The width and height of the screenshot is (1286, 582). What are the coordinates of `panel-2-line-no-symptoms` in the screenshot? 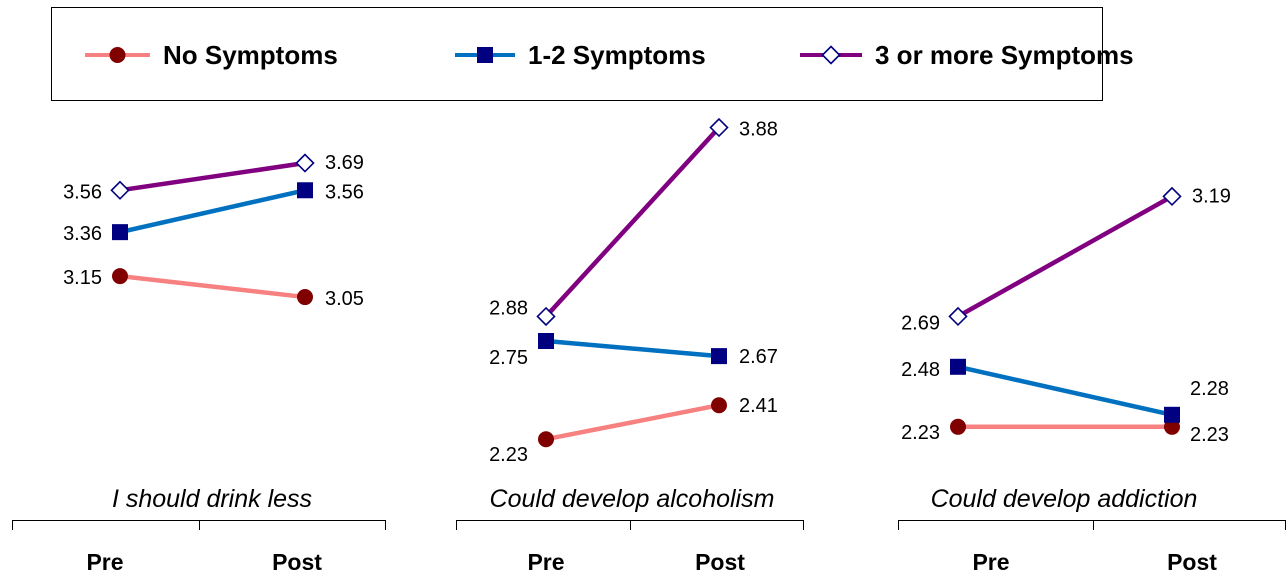 It's located at (632, 422).